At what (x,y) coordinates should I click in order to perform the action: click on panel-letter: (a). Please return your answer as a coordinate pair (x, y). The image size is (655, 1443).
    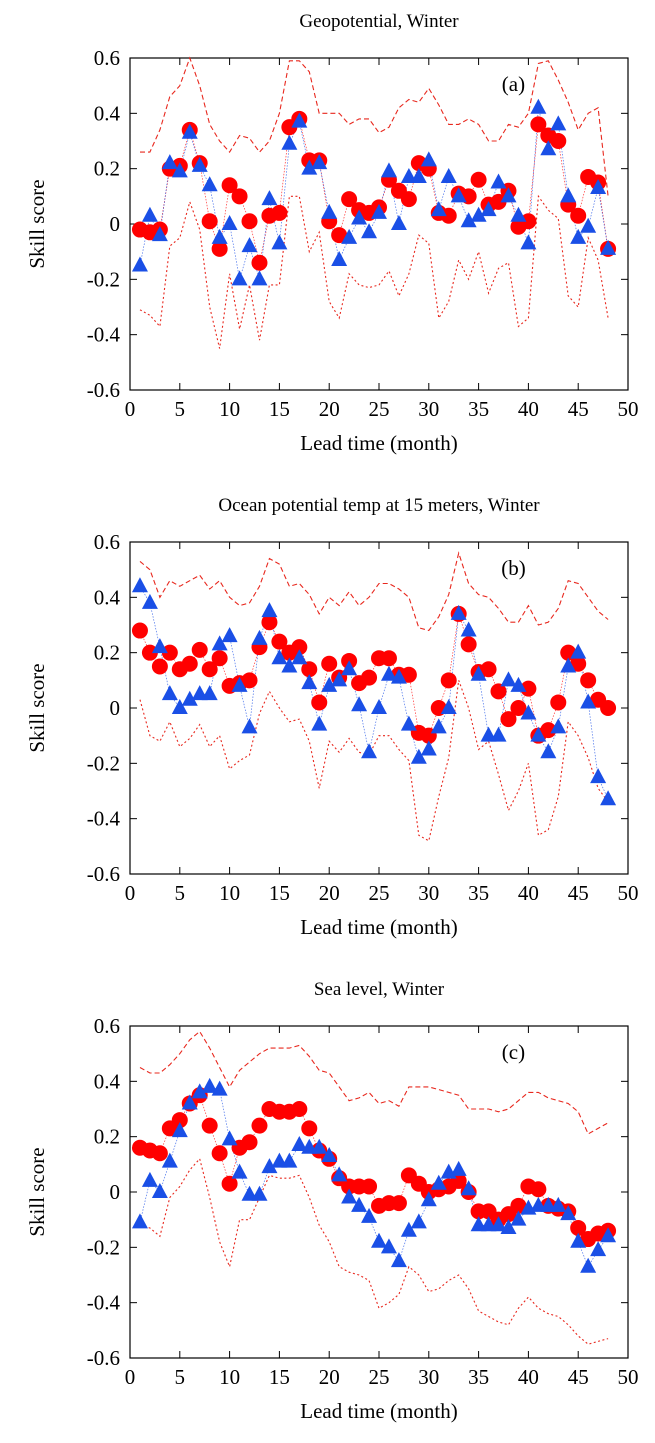
    Looking at the image, I should click on (513, 84).